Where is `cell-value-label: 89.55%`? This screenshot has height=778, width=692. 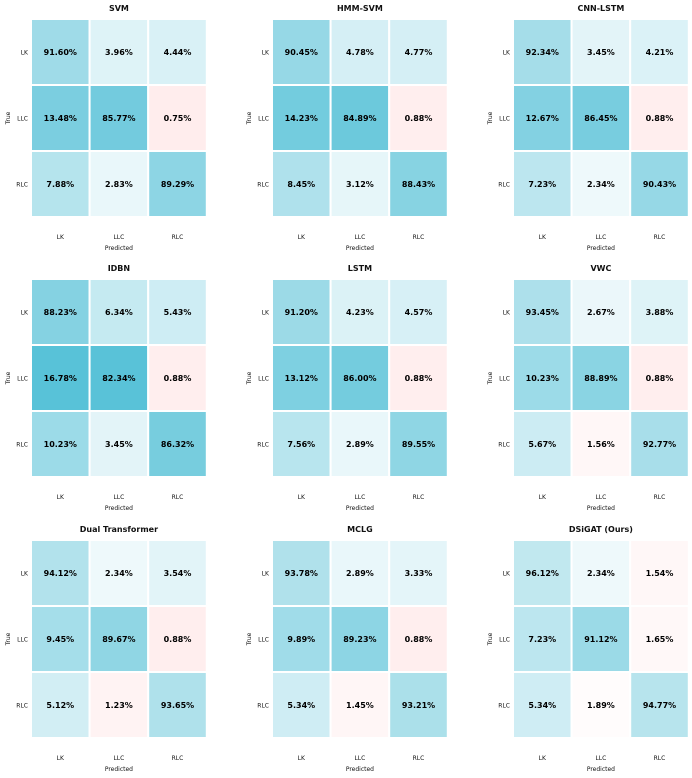
cell-value-label: 89.55% is located at coordinates (418, 444).